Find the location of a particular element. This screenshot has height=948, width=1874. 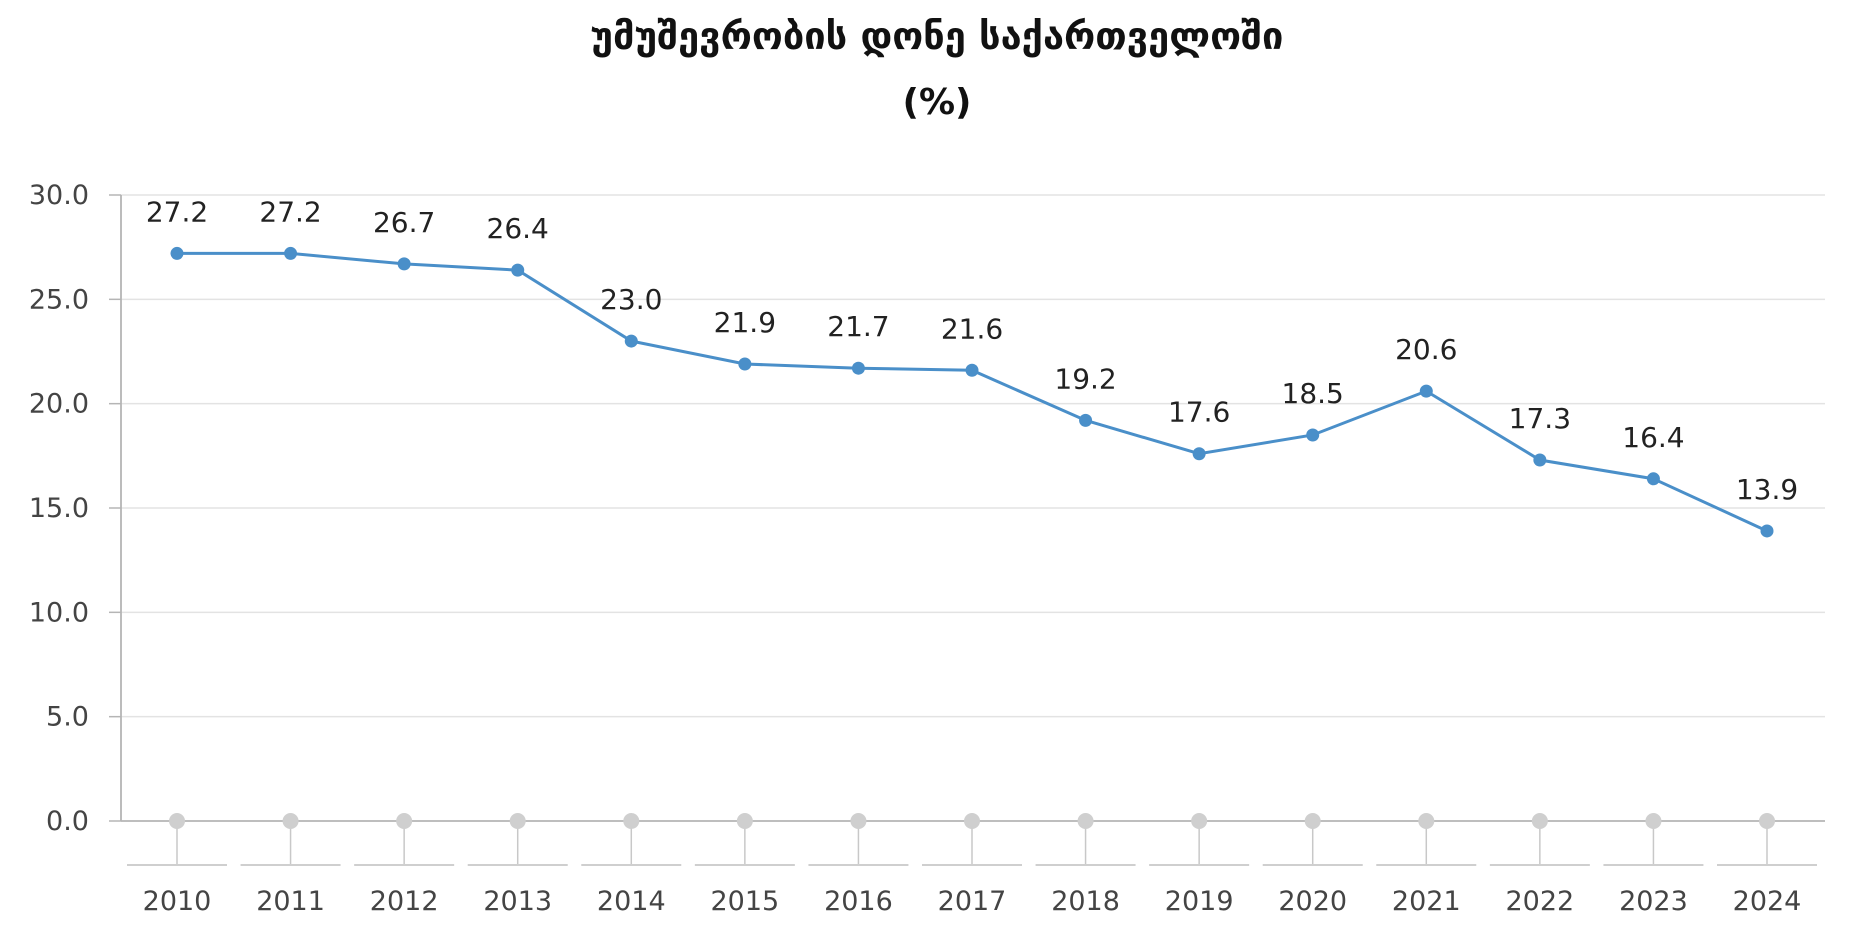

data-label: 21.6 is located at coordinates (972, 328).